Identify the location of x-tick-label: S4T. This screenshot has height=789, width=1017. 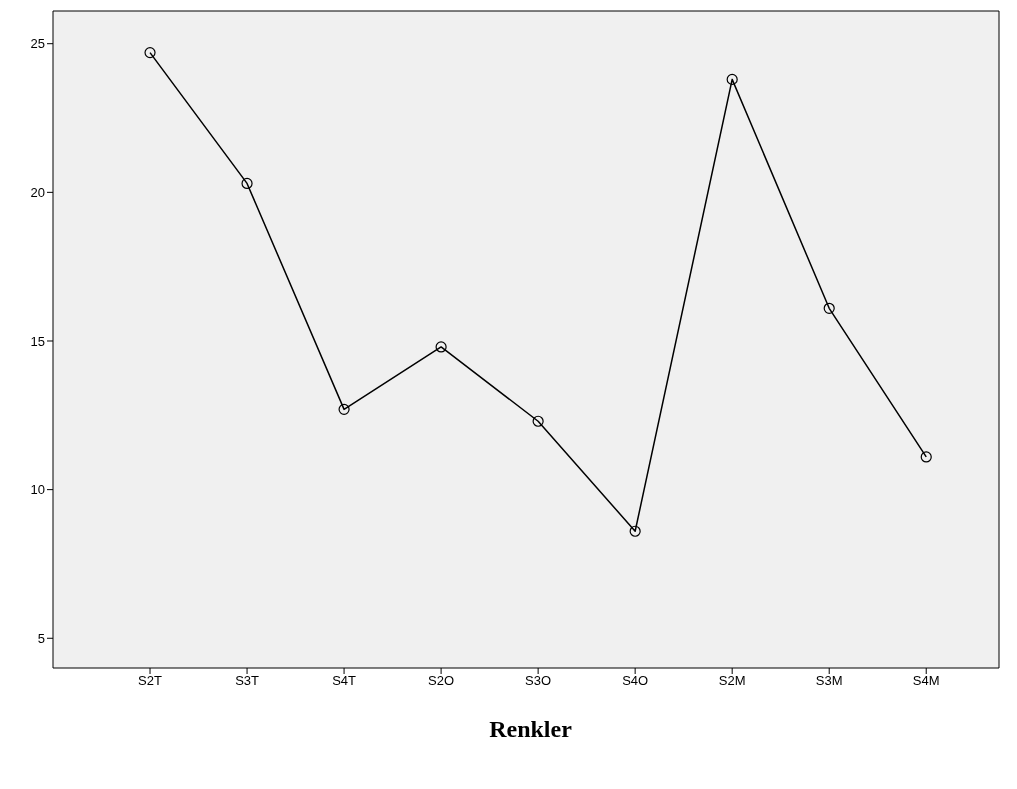
(344, 681).